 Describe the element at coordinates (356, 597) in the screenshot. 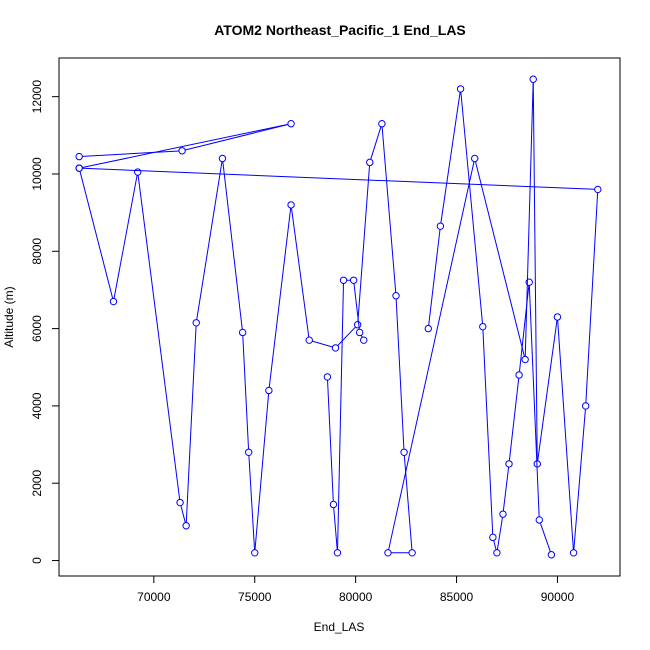

I see `x-tick-label: 80000` at that location.